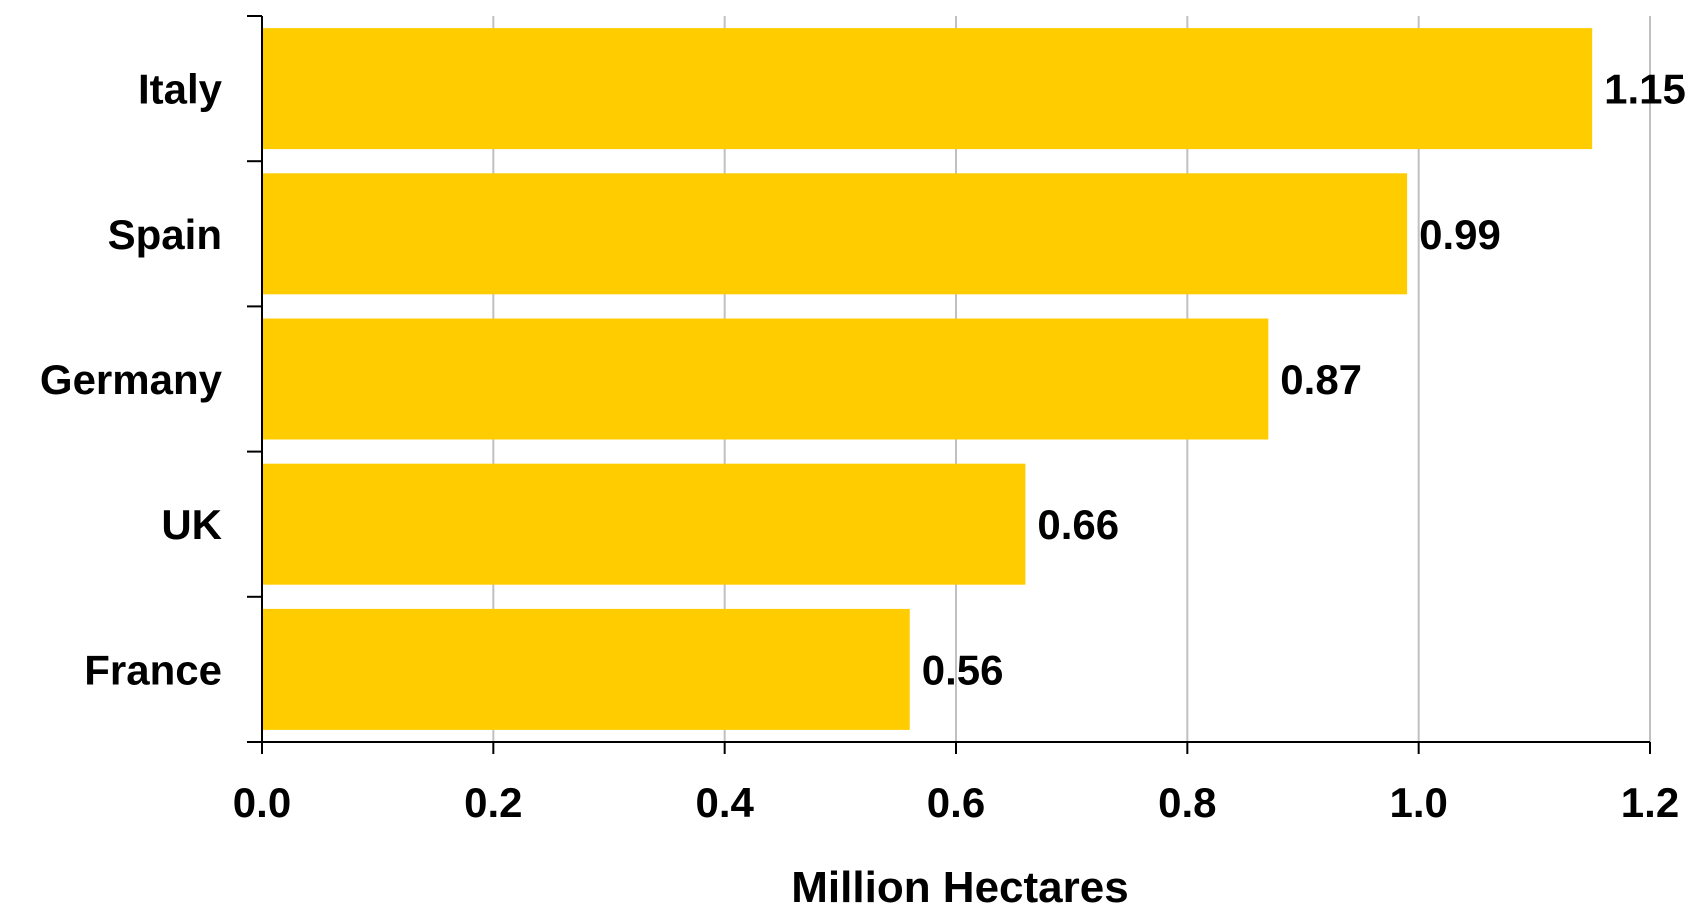  Describe the element at coordinates (180, 89) in the screenshot. I see `category-label-italy: Italy` at that location.